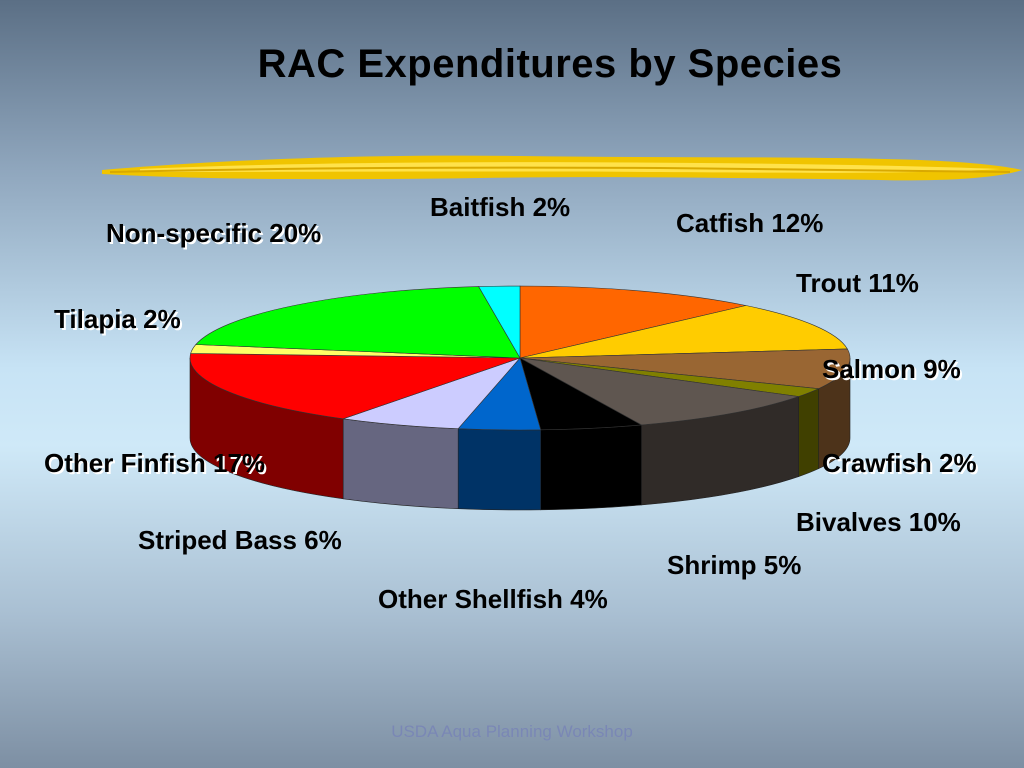  What do you see at coordinates (685, 368) in the screenshot?
I see `pie-slice-salmon` at bounding box center [685, 368].